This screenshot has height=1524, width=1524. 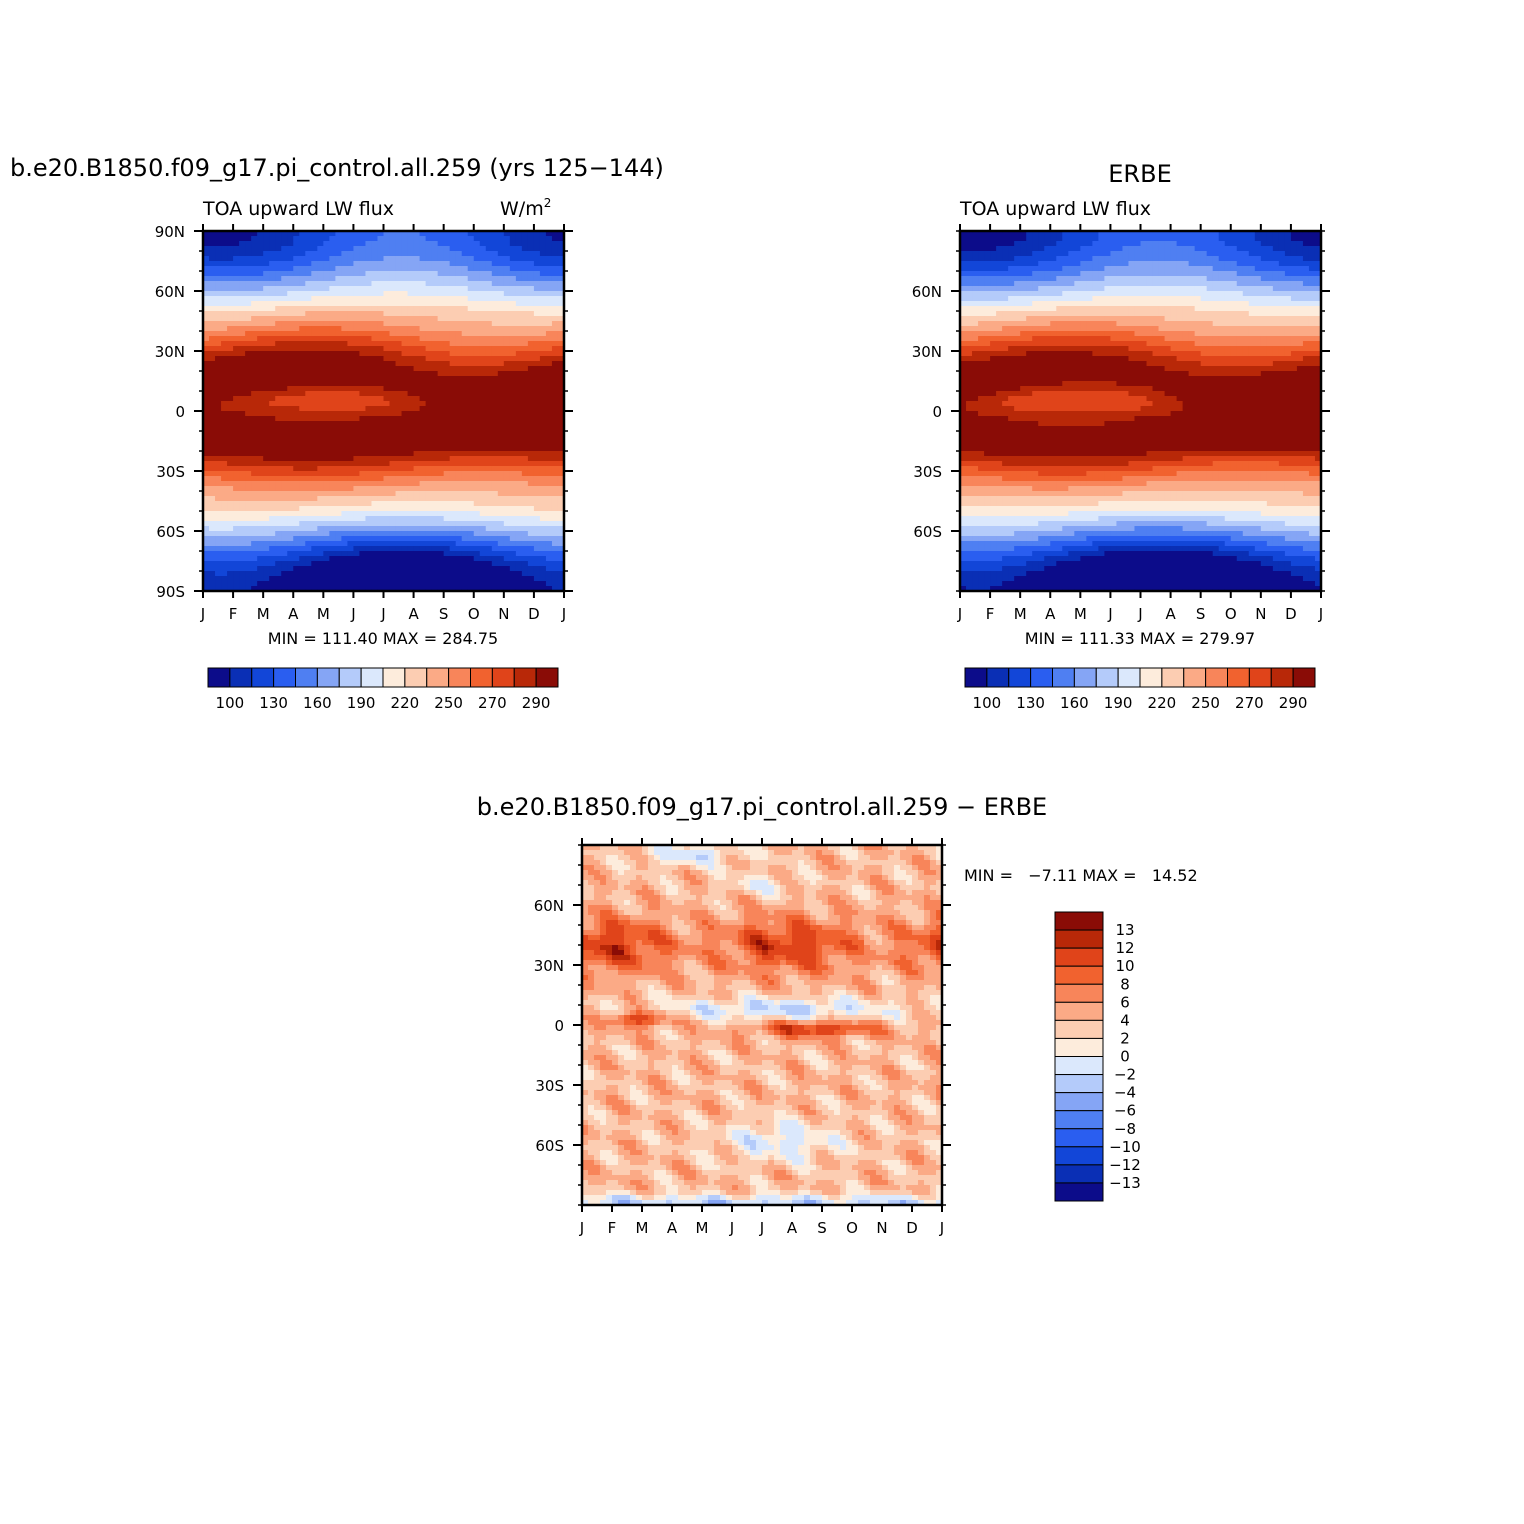 I want to click on x-tick-label: J, so click(x=563, y=614).